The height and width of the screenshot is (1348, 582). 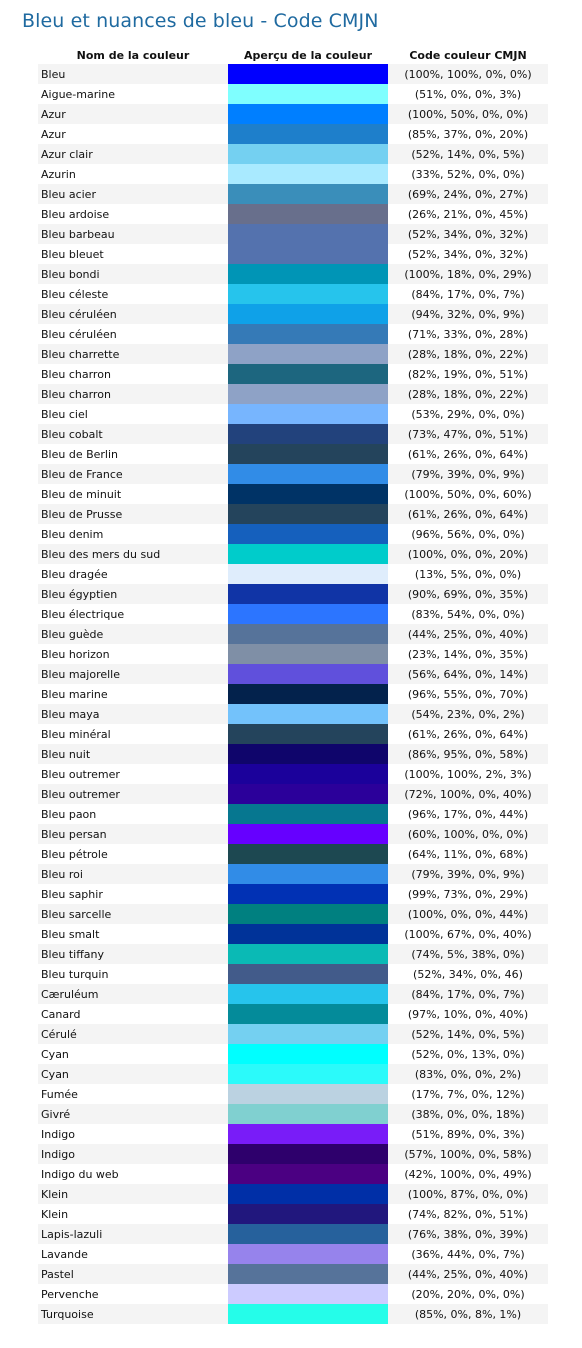 I want to click on table-row: Pastel (44%, 25%, 0%, 40%), so click(x=293, y=1274).